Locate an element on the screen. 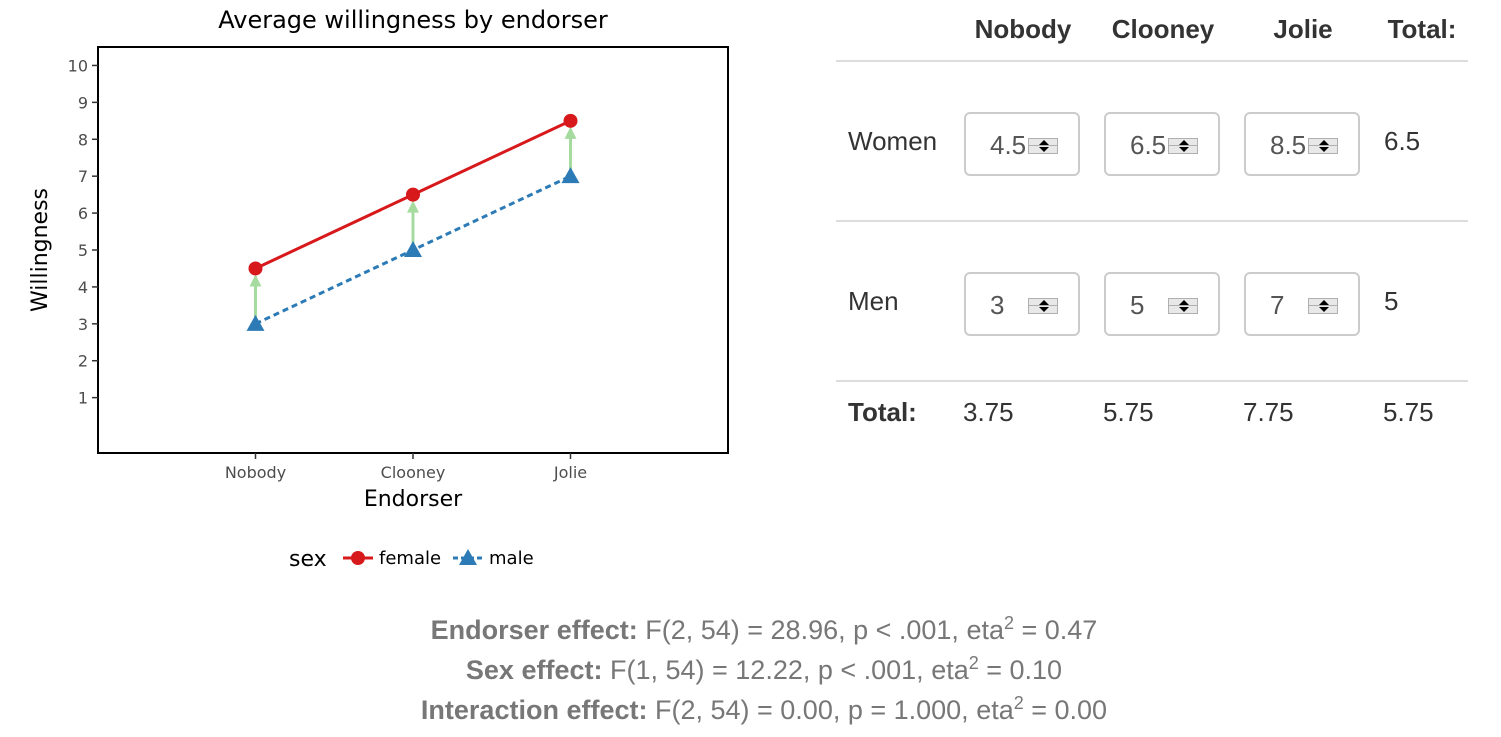 This screenshot has width=1501, height=737. women-clooney-value: 6.5 is located at coordinates (1148, 145).